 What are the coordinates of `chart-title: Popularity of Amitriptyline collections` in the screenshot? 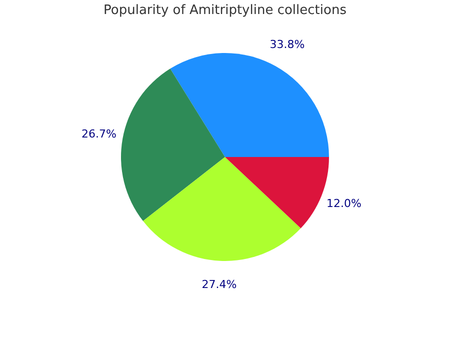 It's located at (225, 10).